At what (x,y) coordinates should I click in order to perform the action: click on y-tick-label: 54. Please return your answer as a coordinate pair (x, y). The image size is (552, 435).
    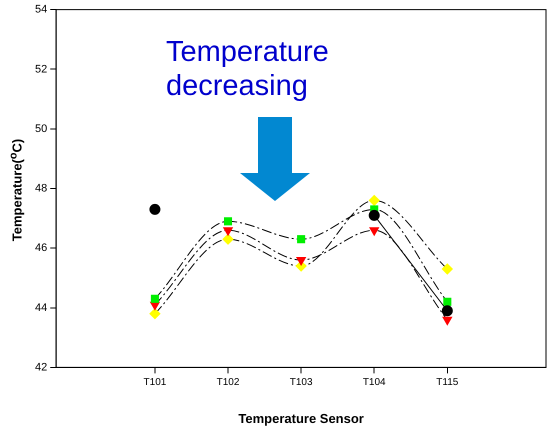
    Looking at the image, I should click on (41, 10).